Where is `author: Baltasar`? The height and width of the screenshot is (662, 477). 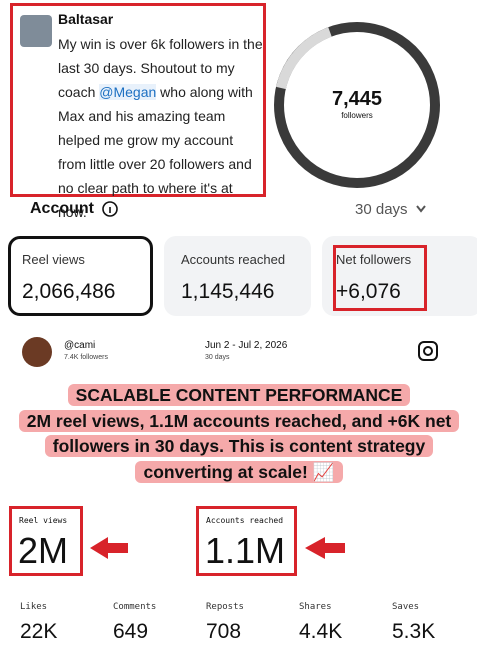
author: Baltasar is located at coordinates (86, 19).